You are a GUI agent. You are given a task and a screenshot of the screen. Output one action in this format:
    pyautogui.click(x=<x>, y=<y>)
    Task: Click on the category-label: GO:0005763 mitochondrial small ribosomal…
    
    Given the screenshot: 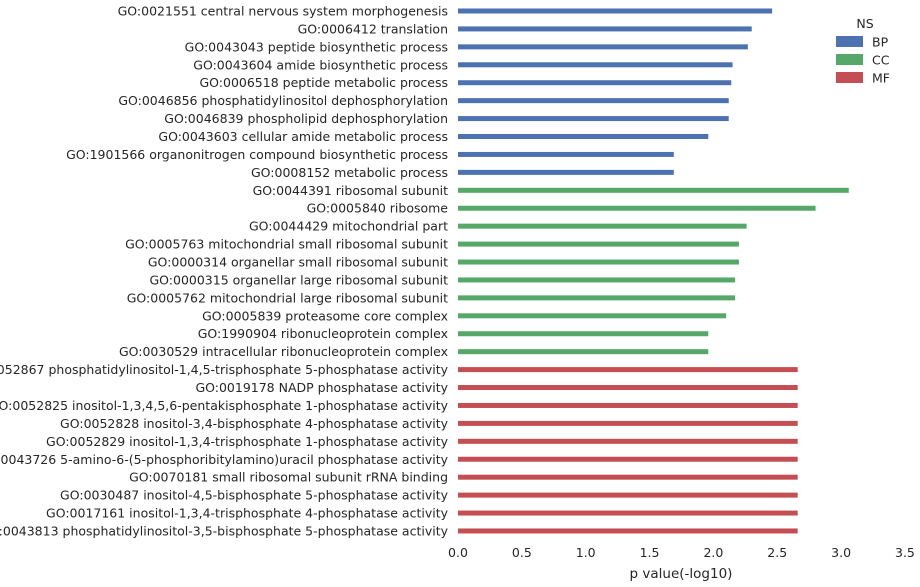 What is the action you would take?
    pyautogui.click(x=286, y=244)
    